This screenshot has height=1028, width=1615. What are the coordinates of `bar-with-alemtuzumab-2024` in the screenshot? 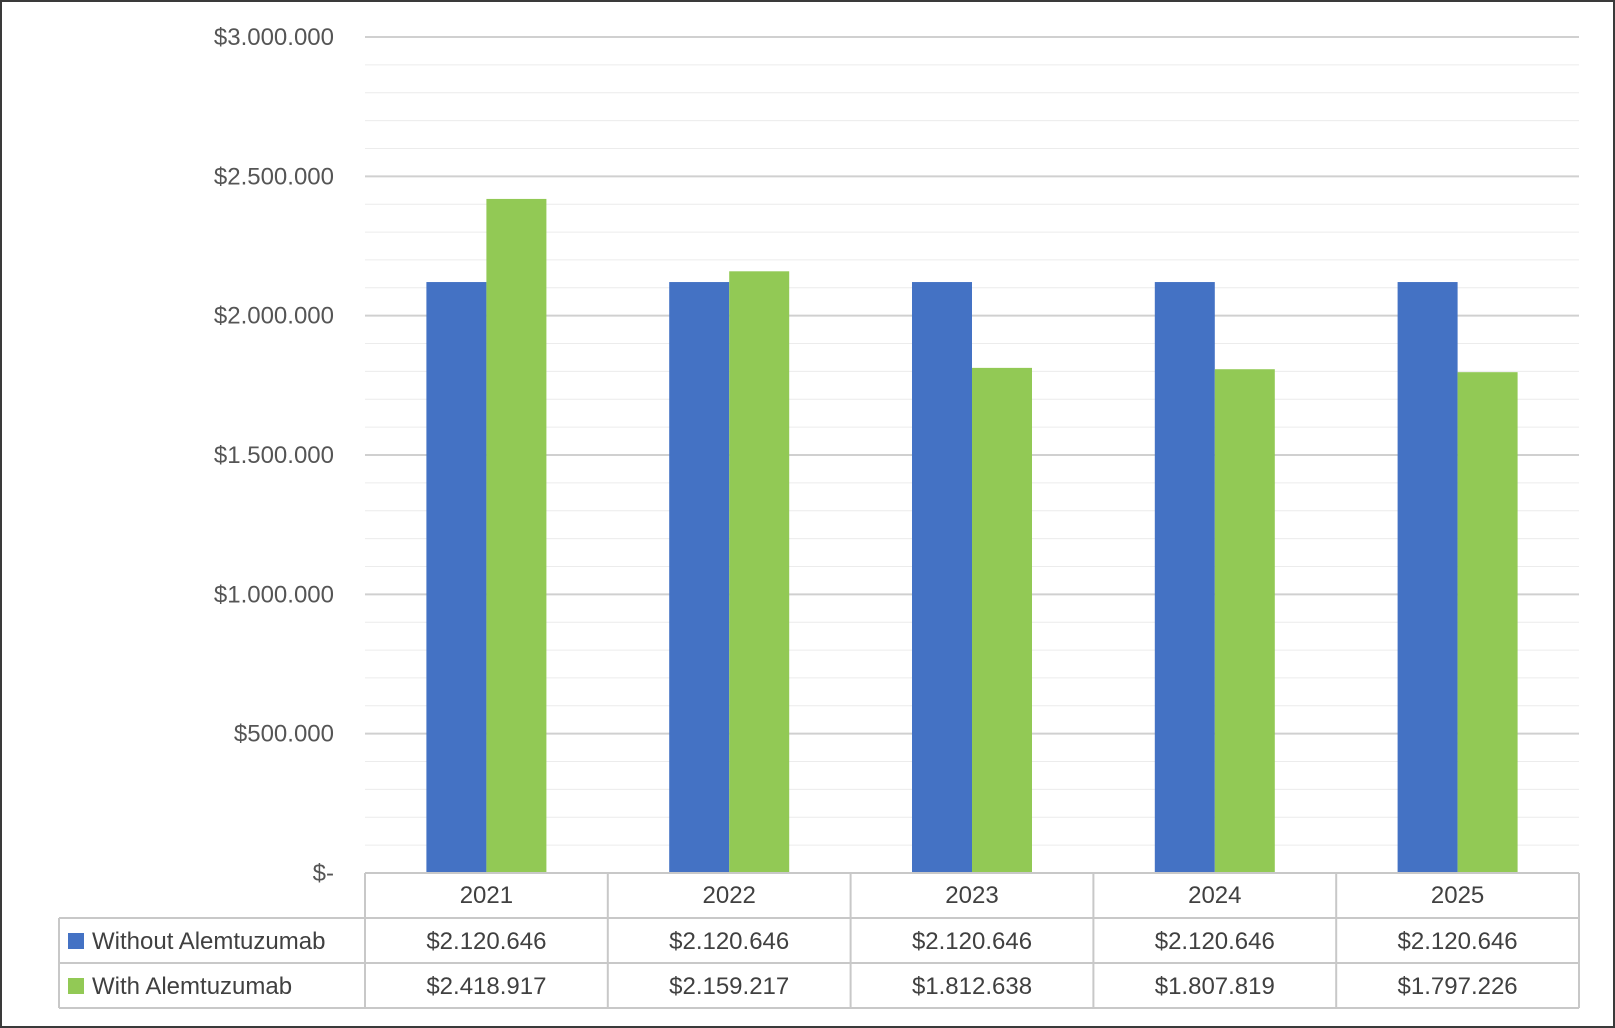 It's located at (1244, 621).